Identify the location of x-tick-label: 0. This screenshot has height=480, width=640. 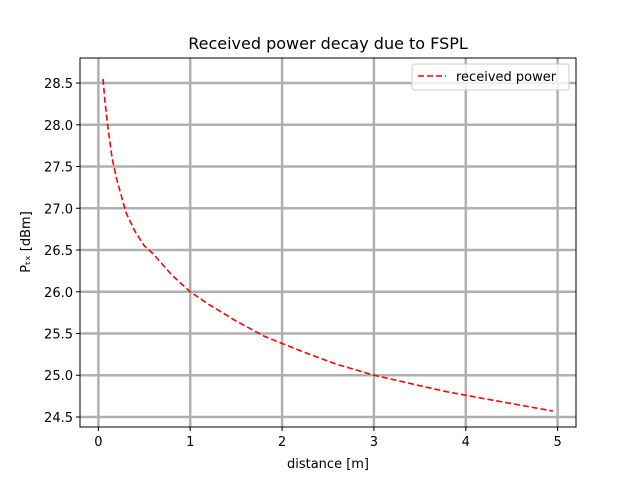
(98, 442).